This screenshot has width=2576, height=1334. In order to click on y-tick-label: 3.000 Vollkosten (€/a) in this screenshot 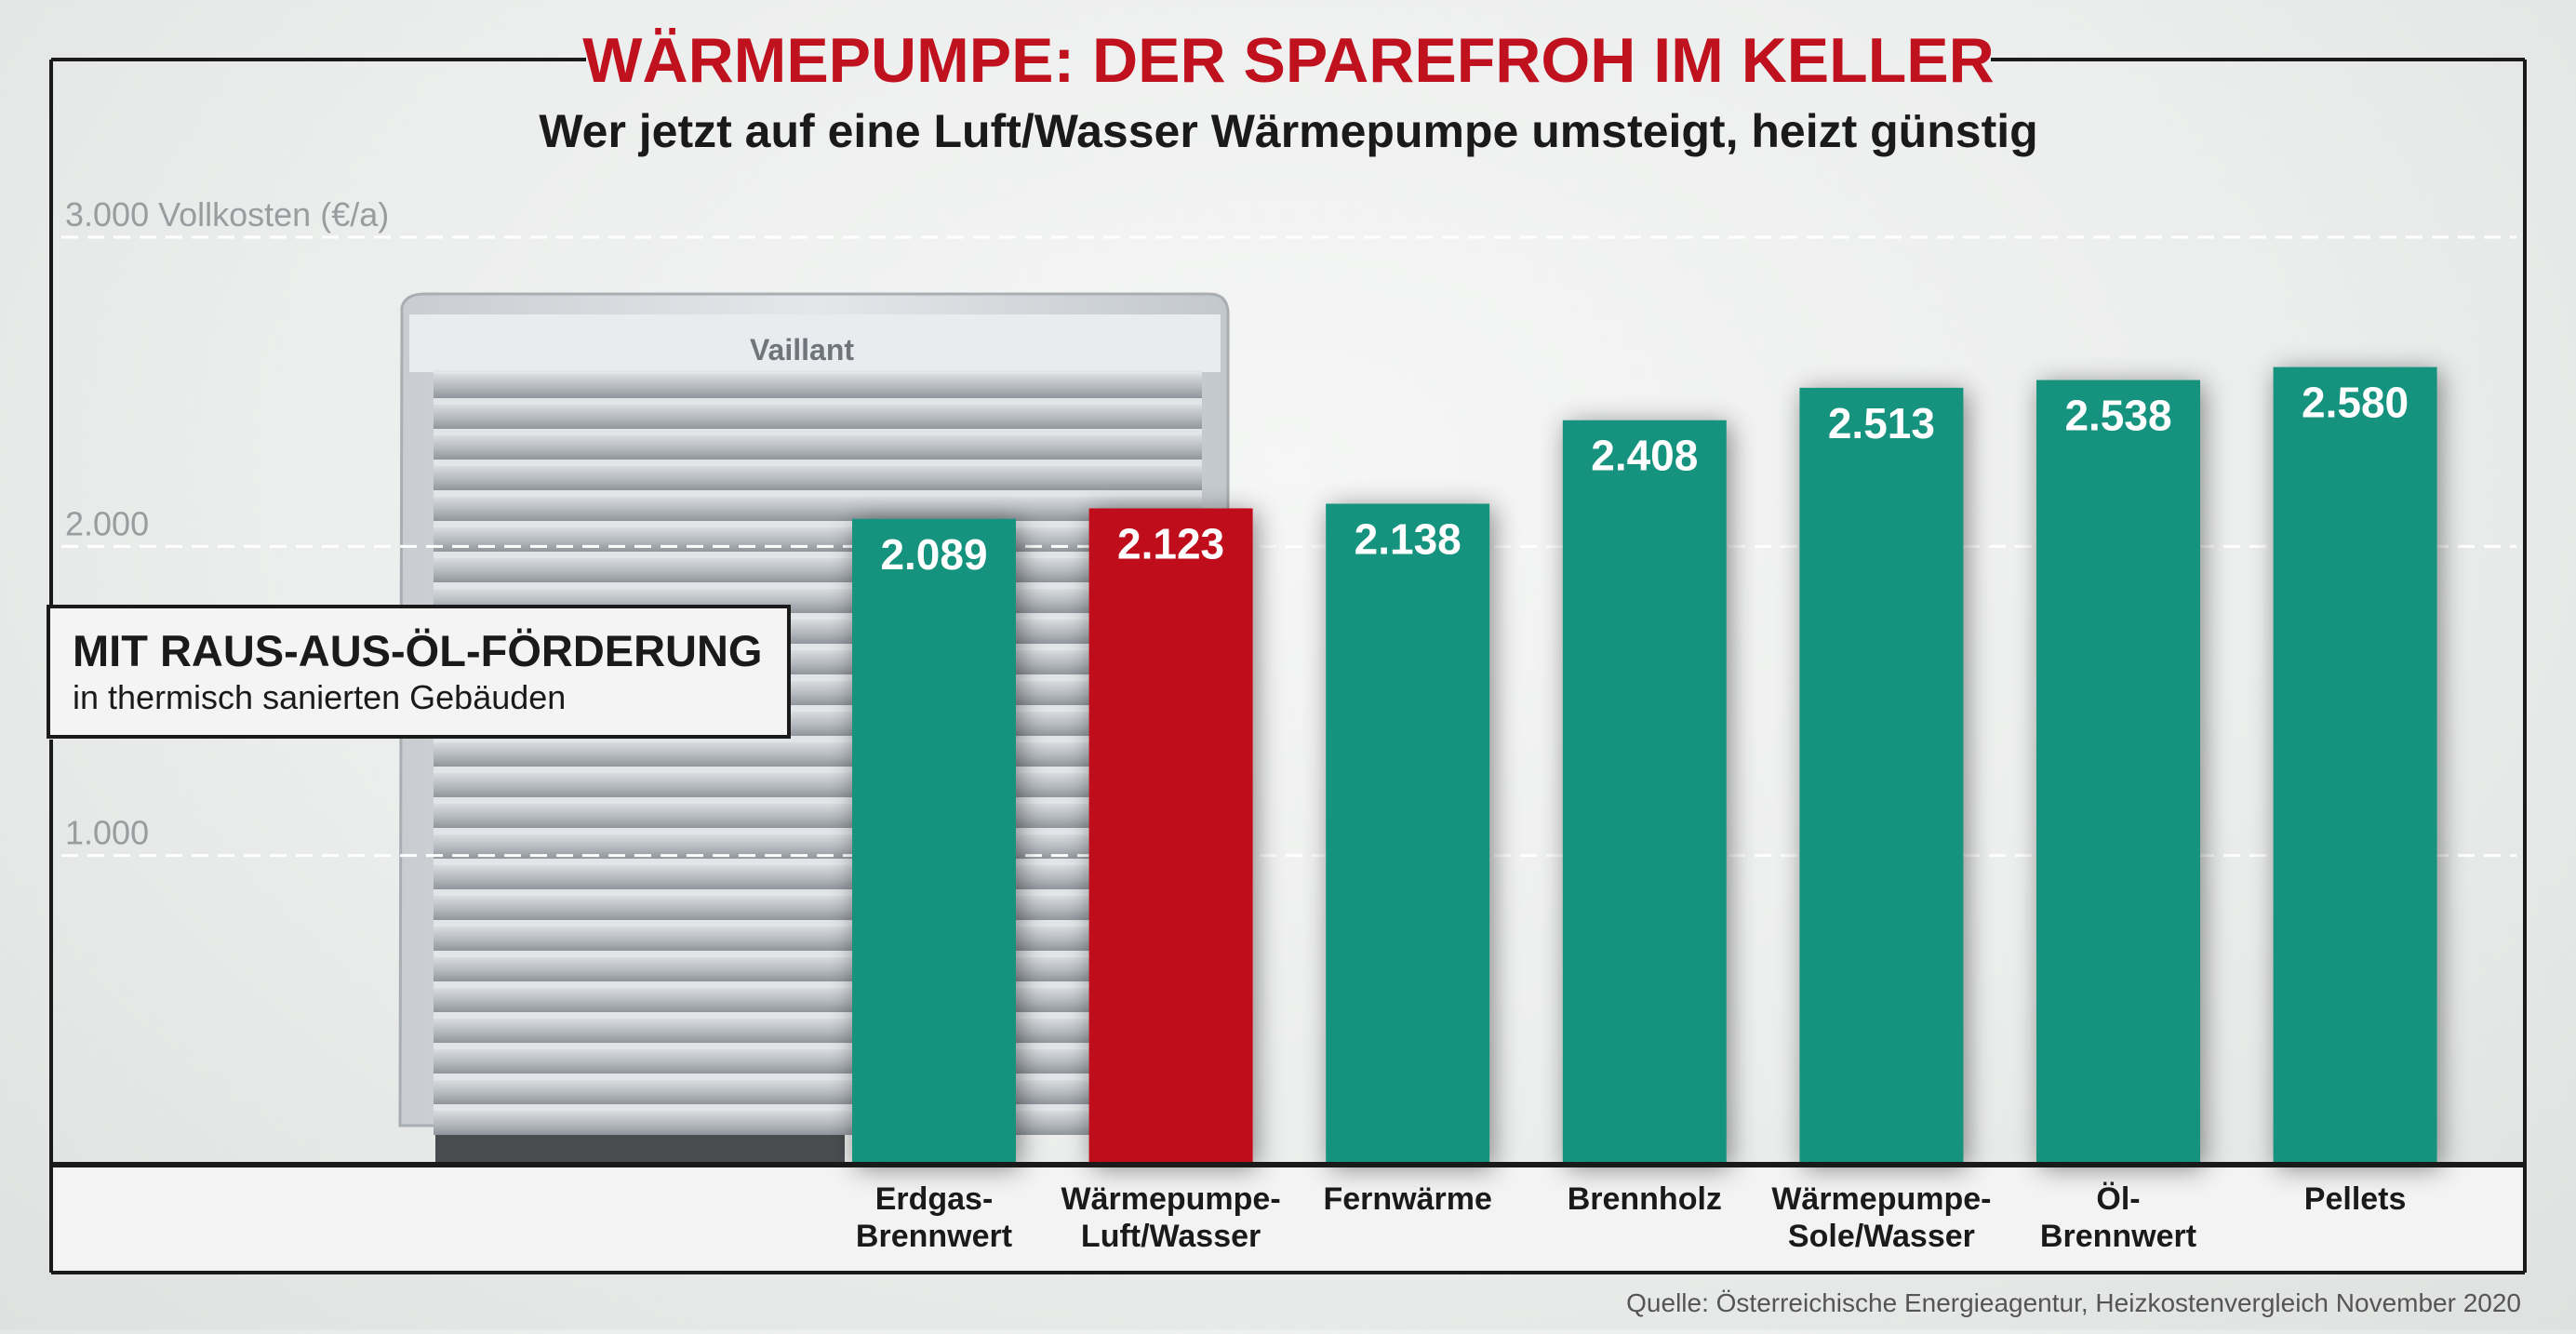, I will do `click(227, 214)`.